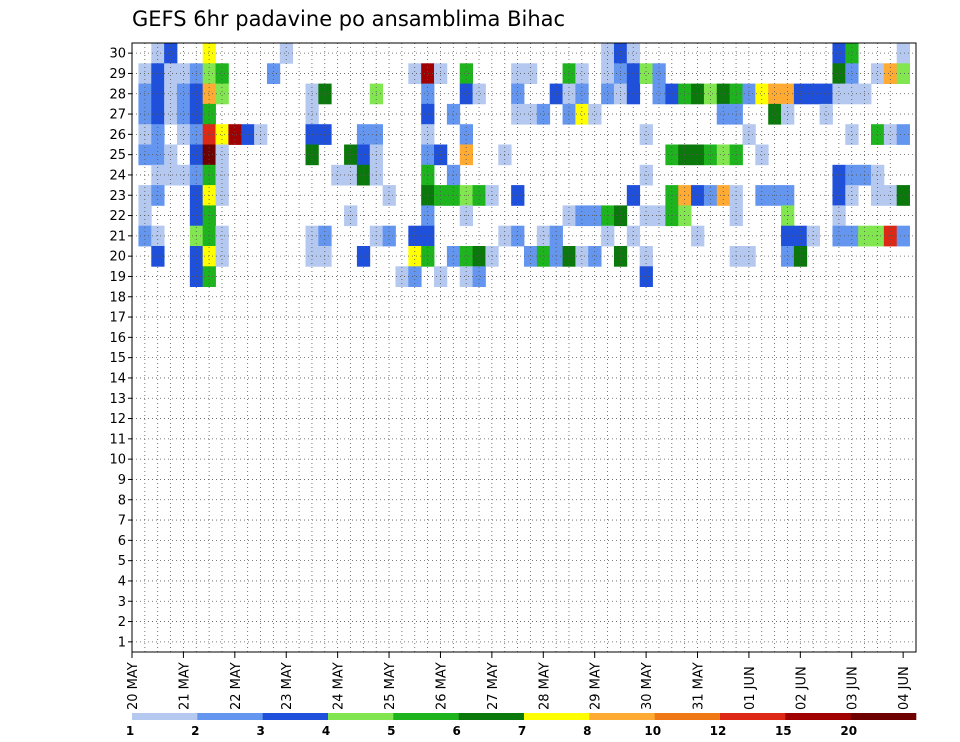 This screenshot has width=960, height=742. What do you see at coordinates (117, 297) in the screenshot?
I see `y-tick-label: 18` at bounding box center [117, 297].